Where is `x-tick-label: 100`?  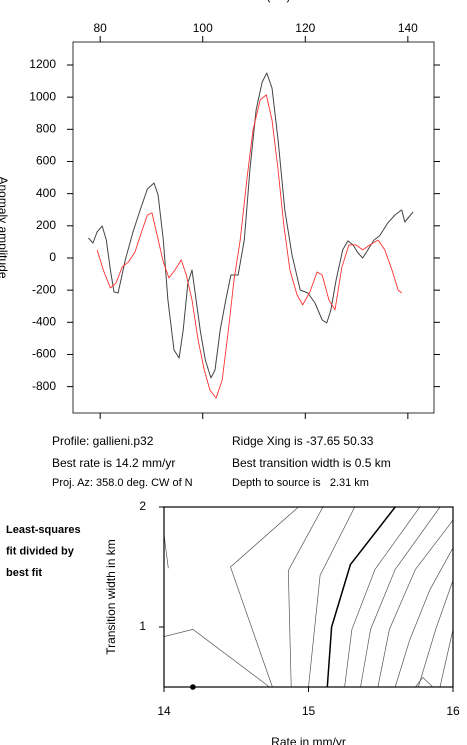
x-tick-label: 100 is located at coordinates (203, 28).